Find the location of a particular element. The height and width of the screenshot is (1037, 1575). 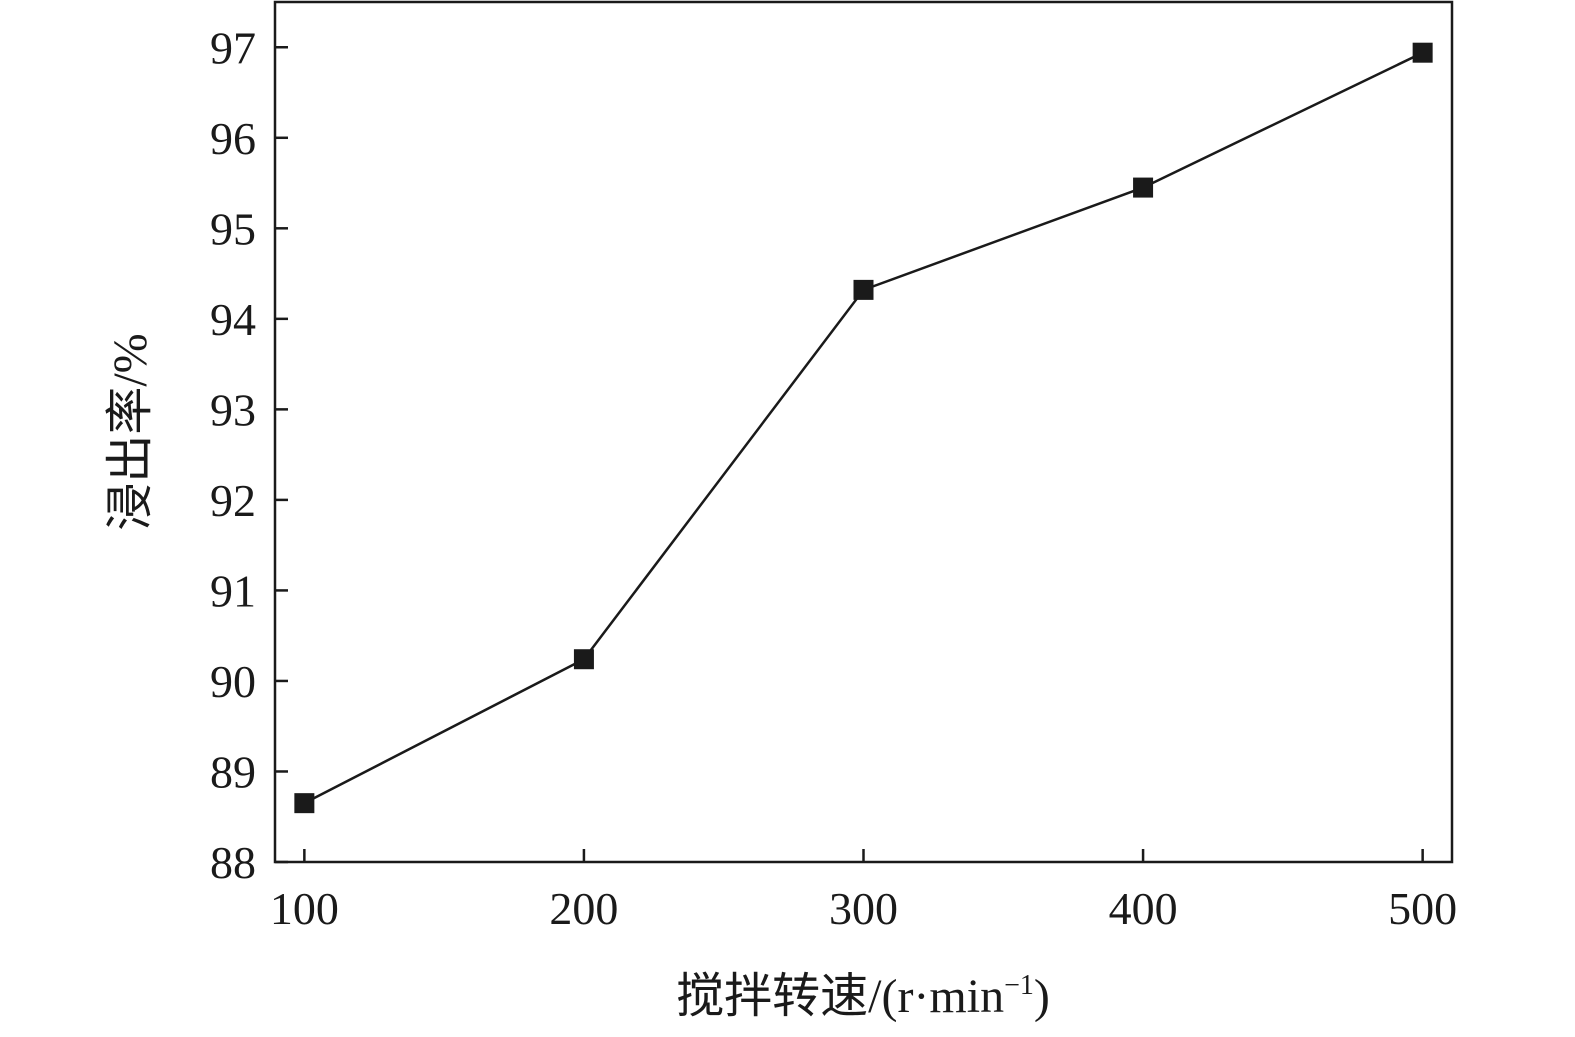

x-axis-title: 搅拌转速/(r·min−1) is located at coordinates (863, 996).